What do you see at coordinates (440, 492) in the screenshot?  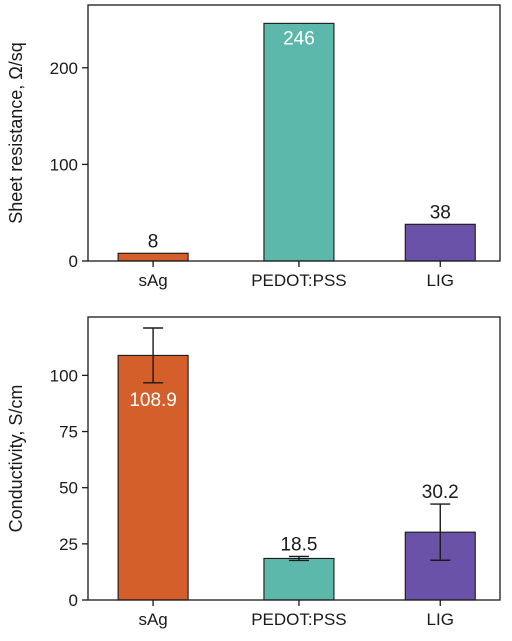 I see `data-label: 30.2` at bounding box center [440, 492].